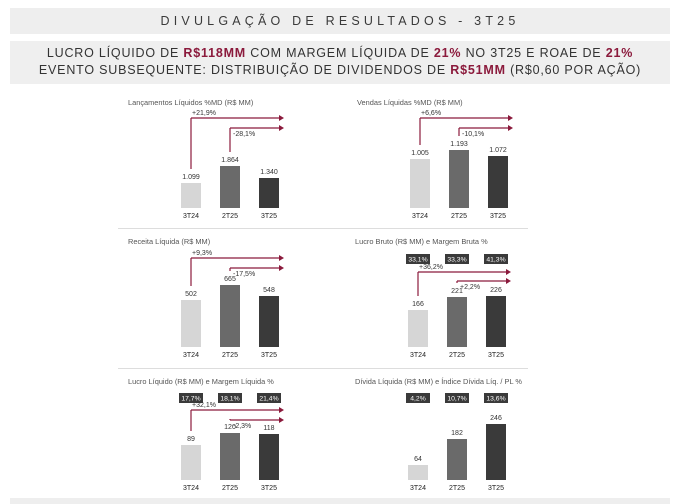 Image resolution: width=690 pixels, height=504 pixels. Describe the element at coordinates (456, 399) in the screenshot. I see `margin-badge-label: 10,7%` at that location.